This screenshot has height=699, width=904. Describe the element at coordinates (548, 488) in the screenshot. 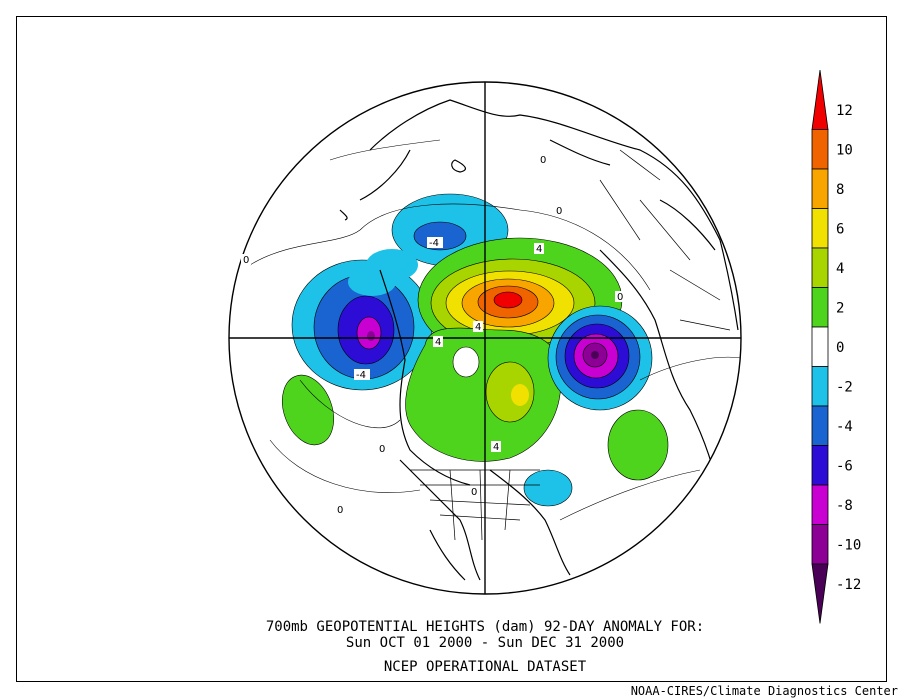

I see `eastern-us-anomaly-low` at that location.